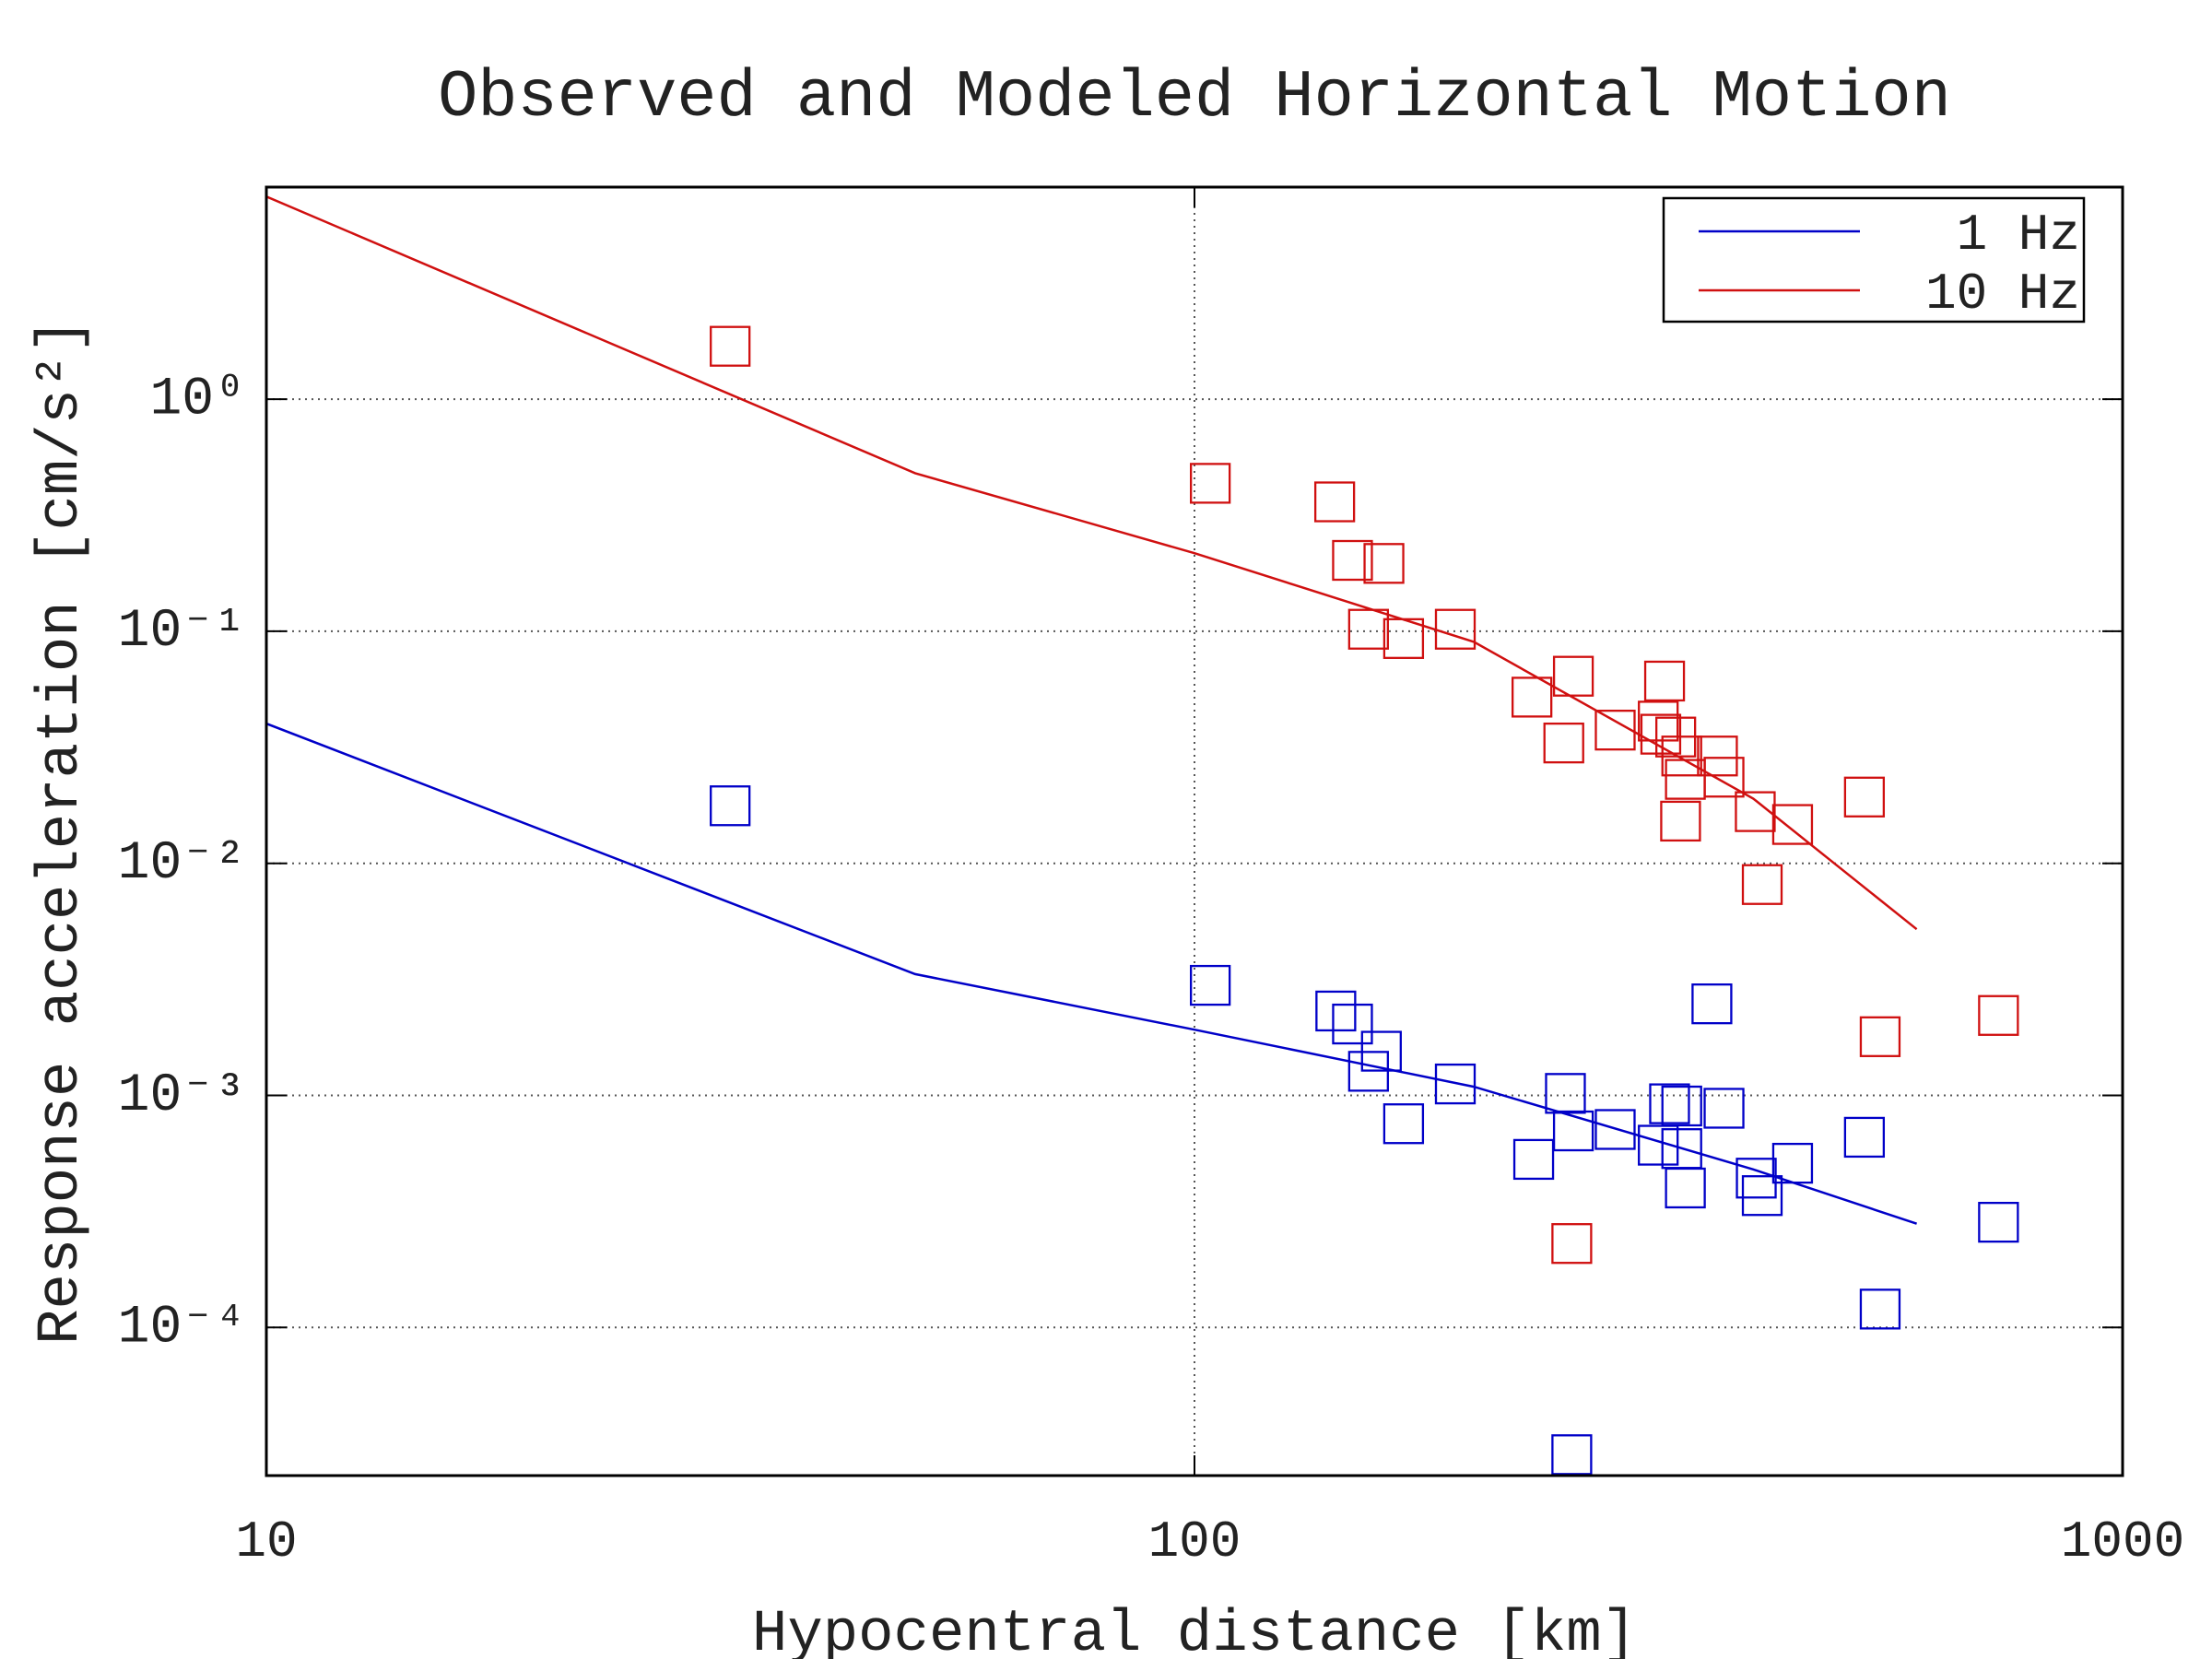 The image size is (2212, 1659). Describe the element at coordinates (1194, 1541) in the screenshot. I see `x-tick-label: 100` at that location.